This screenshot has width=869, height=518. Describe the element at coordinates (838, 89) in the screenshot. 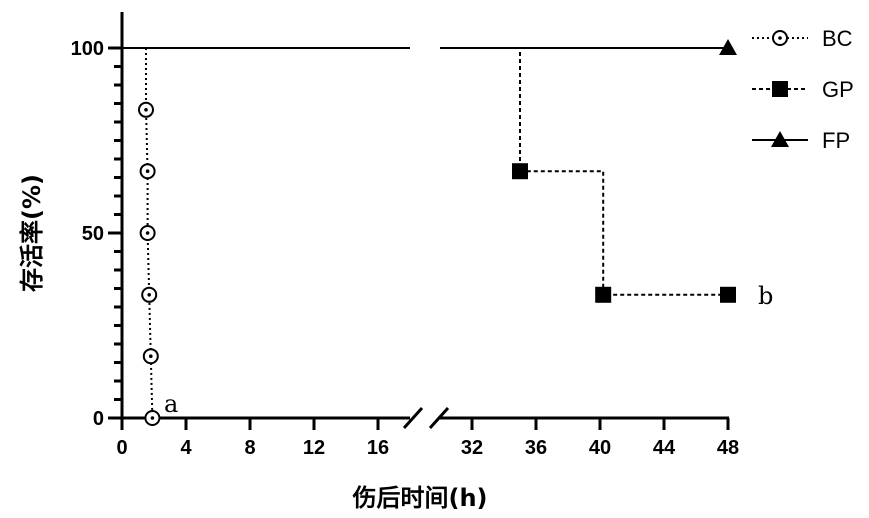

I see `legend-label-gp: GP` at that location.